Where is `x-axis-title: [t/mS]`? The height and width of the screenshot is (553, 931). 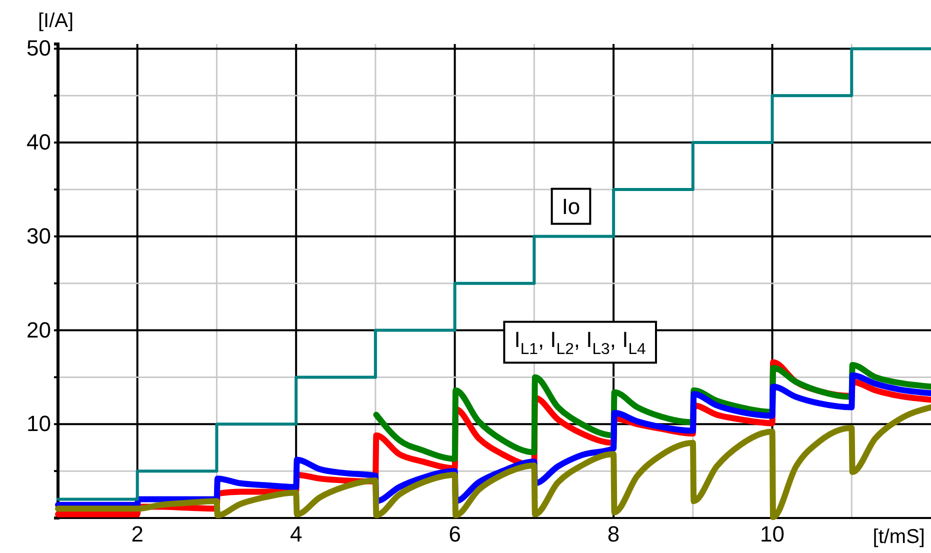
x-axis-title: [t/mS] is located at coordinates (898, 537).